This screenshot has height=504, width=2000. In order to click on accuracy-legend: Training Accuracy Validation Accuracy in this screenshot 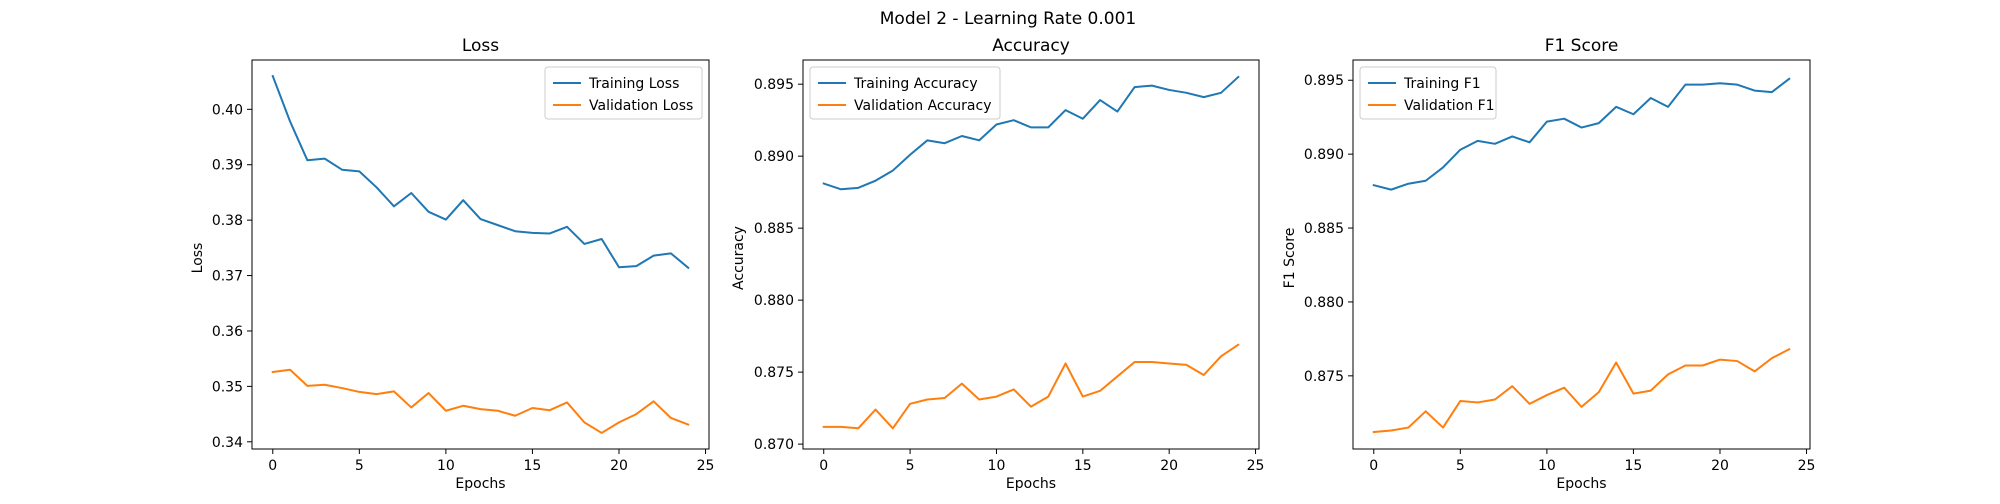, I will do `click(905, 93)`.